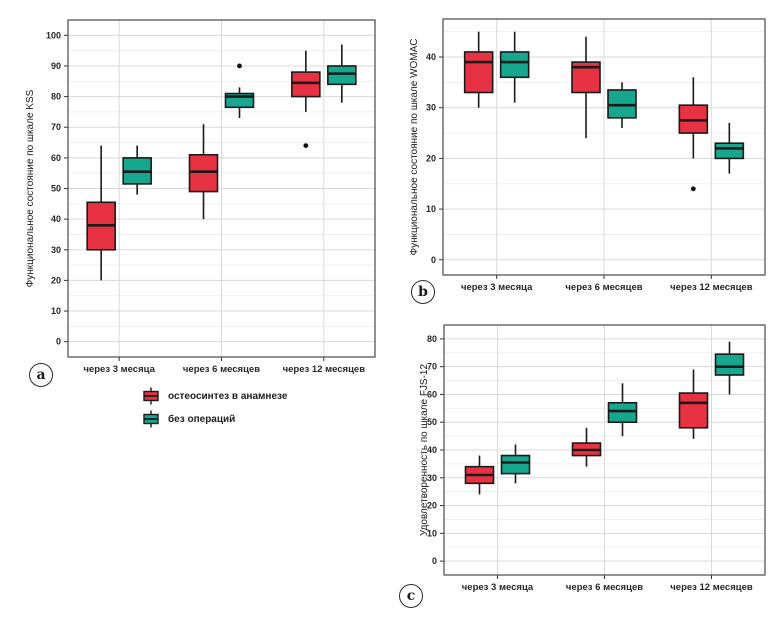 The height and width of the screenshot is (623, 772). What do you see at coordinates (56, 66) in the screenshot?
I see `y-tick-label: 90` at bounding box center [56, 66].